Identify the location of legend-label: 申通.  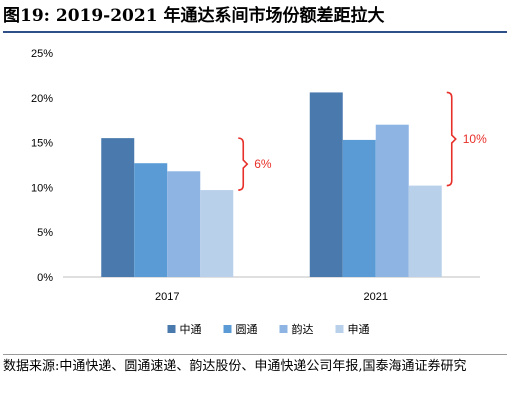
(359, 329).